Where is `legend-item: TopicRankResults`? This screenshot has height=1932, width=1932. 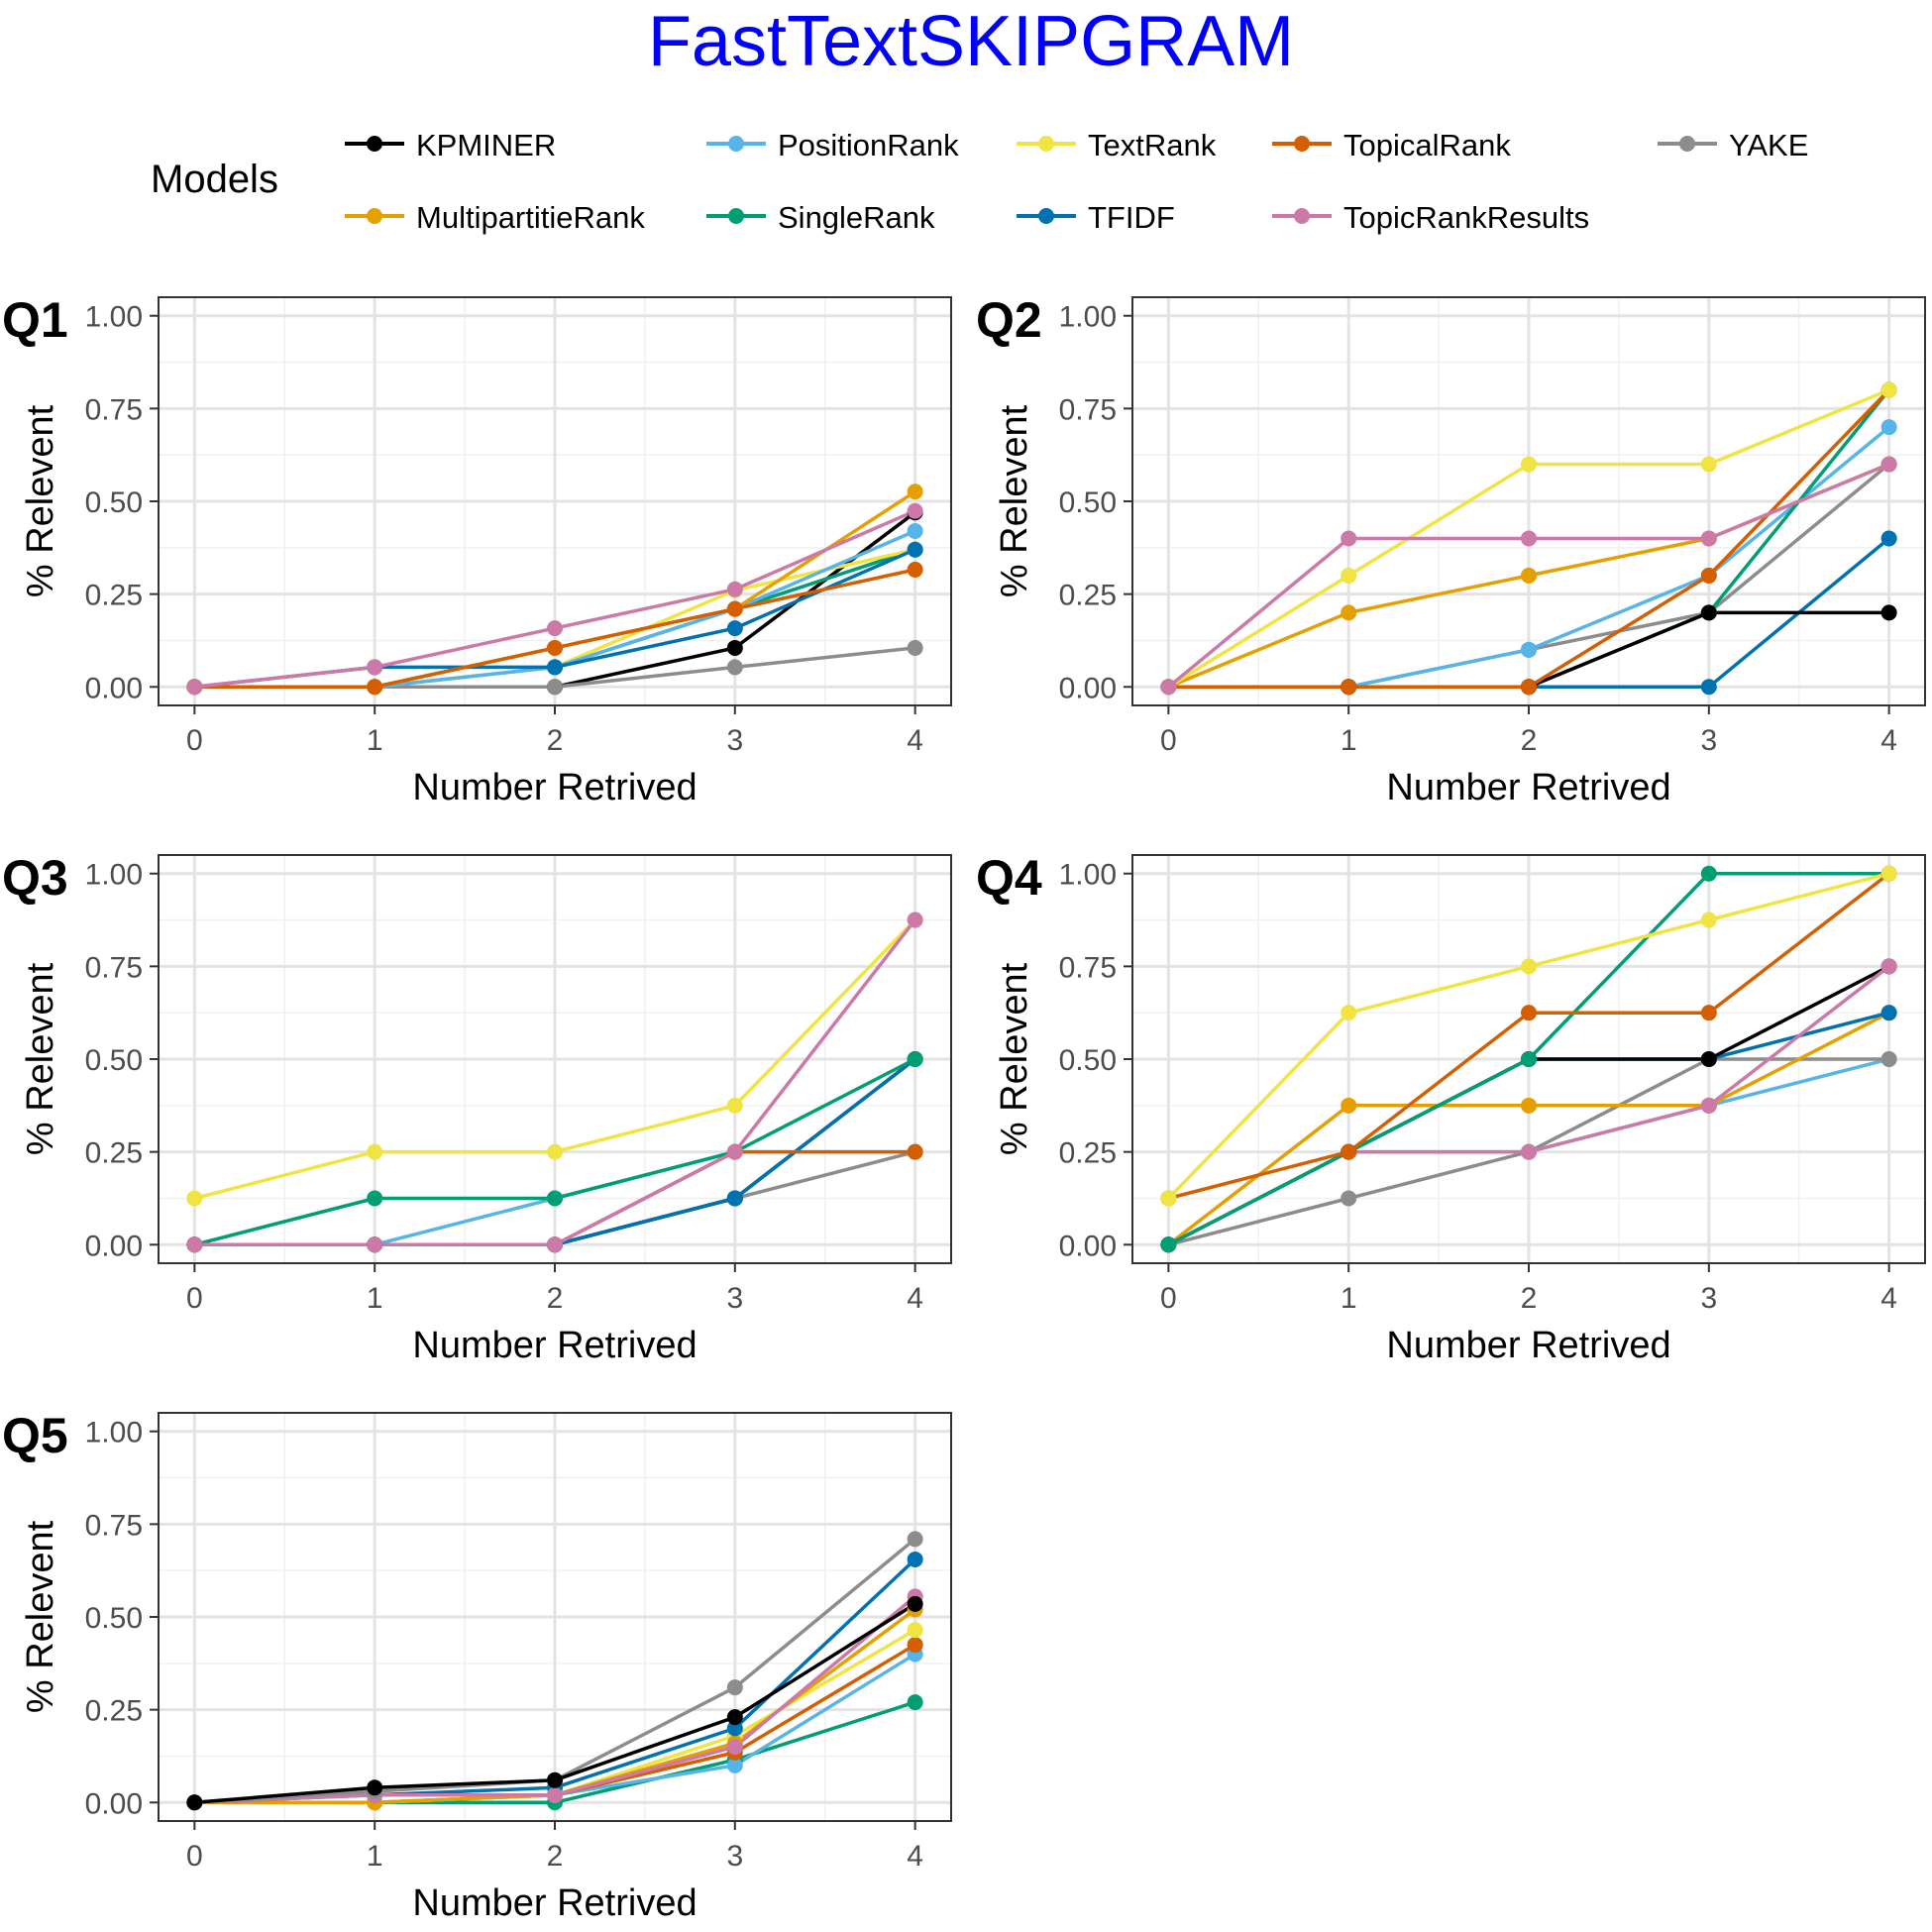
legend-item: TopicRankResults is located at coordinates (1430, 218).